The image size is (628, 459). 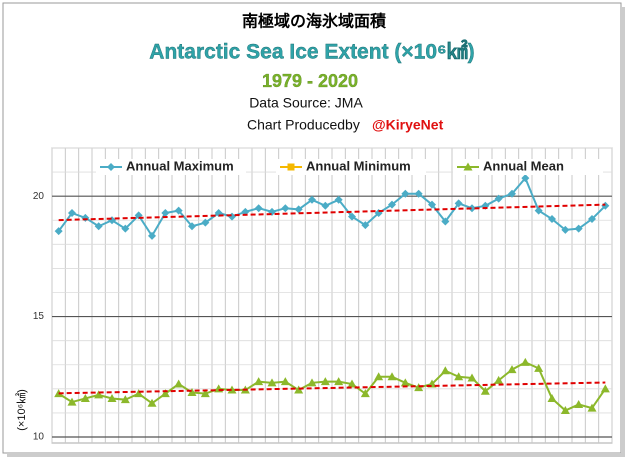 I want to click on y-axis-label: (×10⁶㎢), so click(x=21, y=410).